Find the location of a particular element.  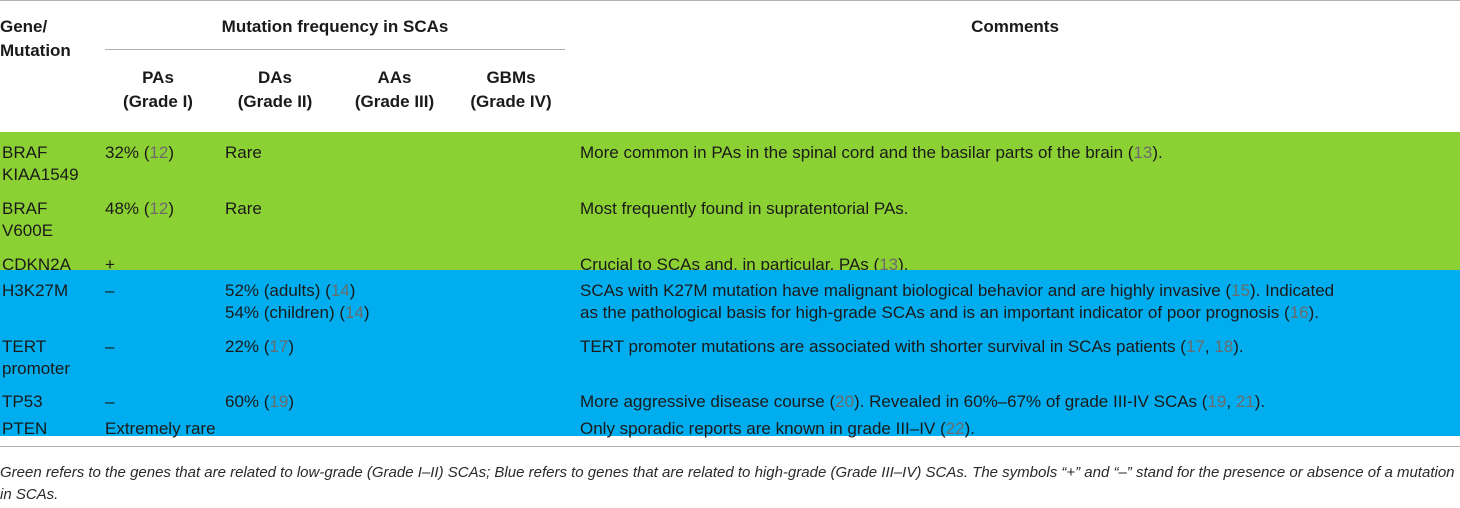

table-top-rule is located at coordinates (730, 0).